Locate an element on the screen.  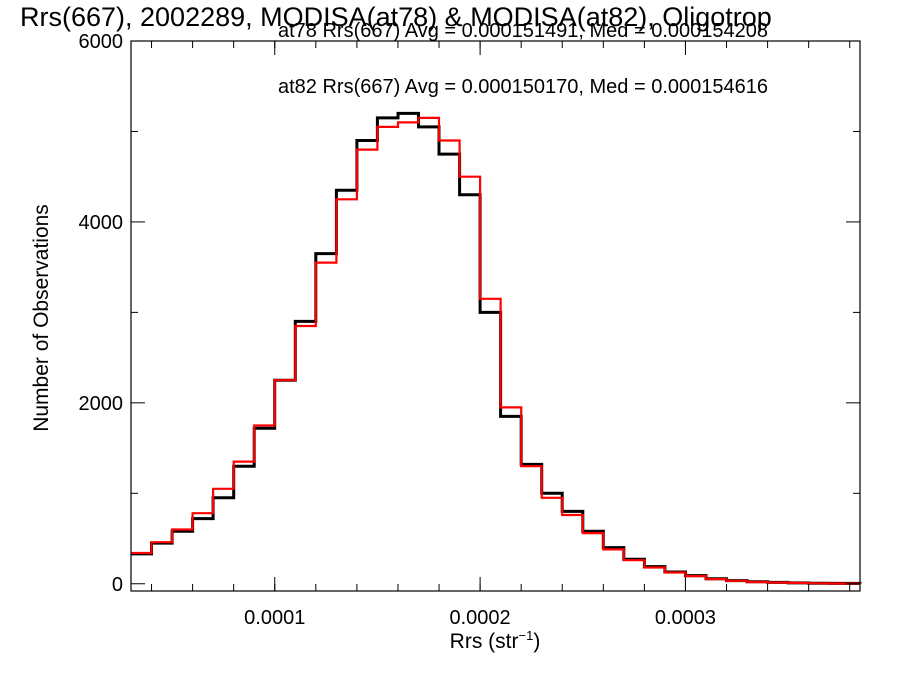
y-tick-label: 2000 is located at coordinates (101, 404).